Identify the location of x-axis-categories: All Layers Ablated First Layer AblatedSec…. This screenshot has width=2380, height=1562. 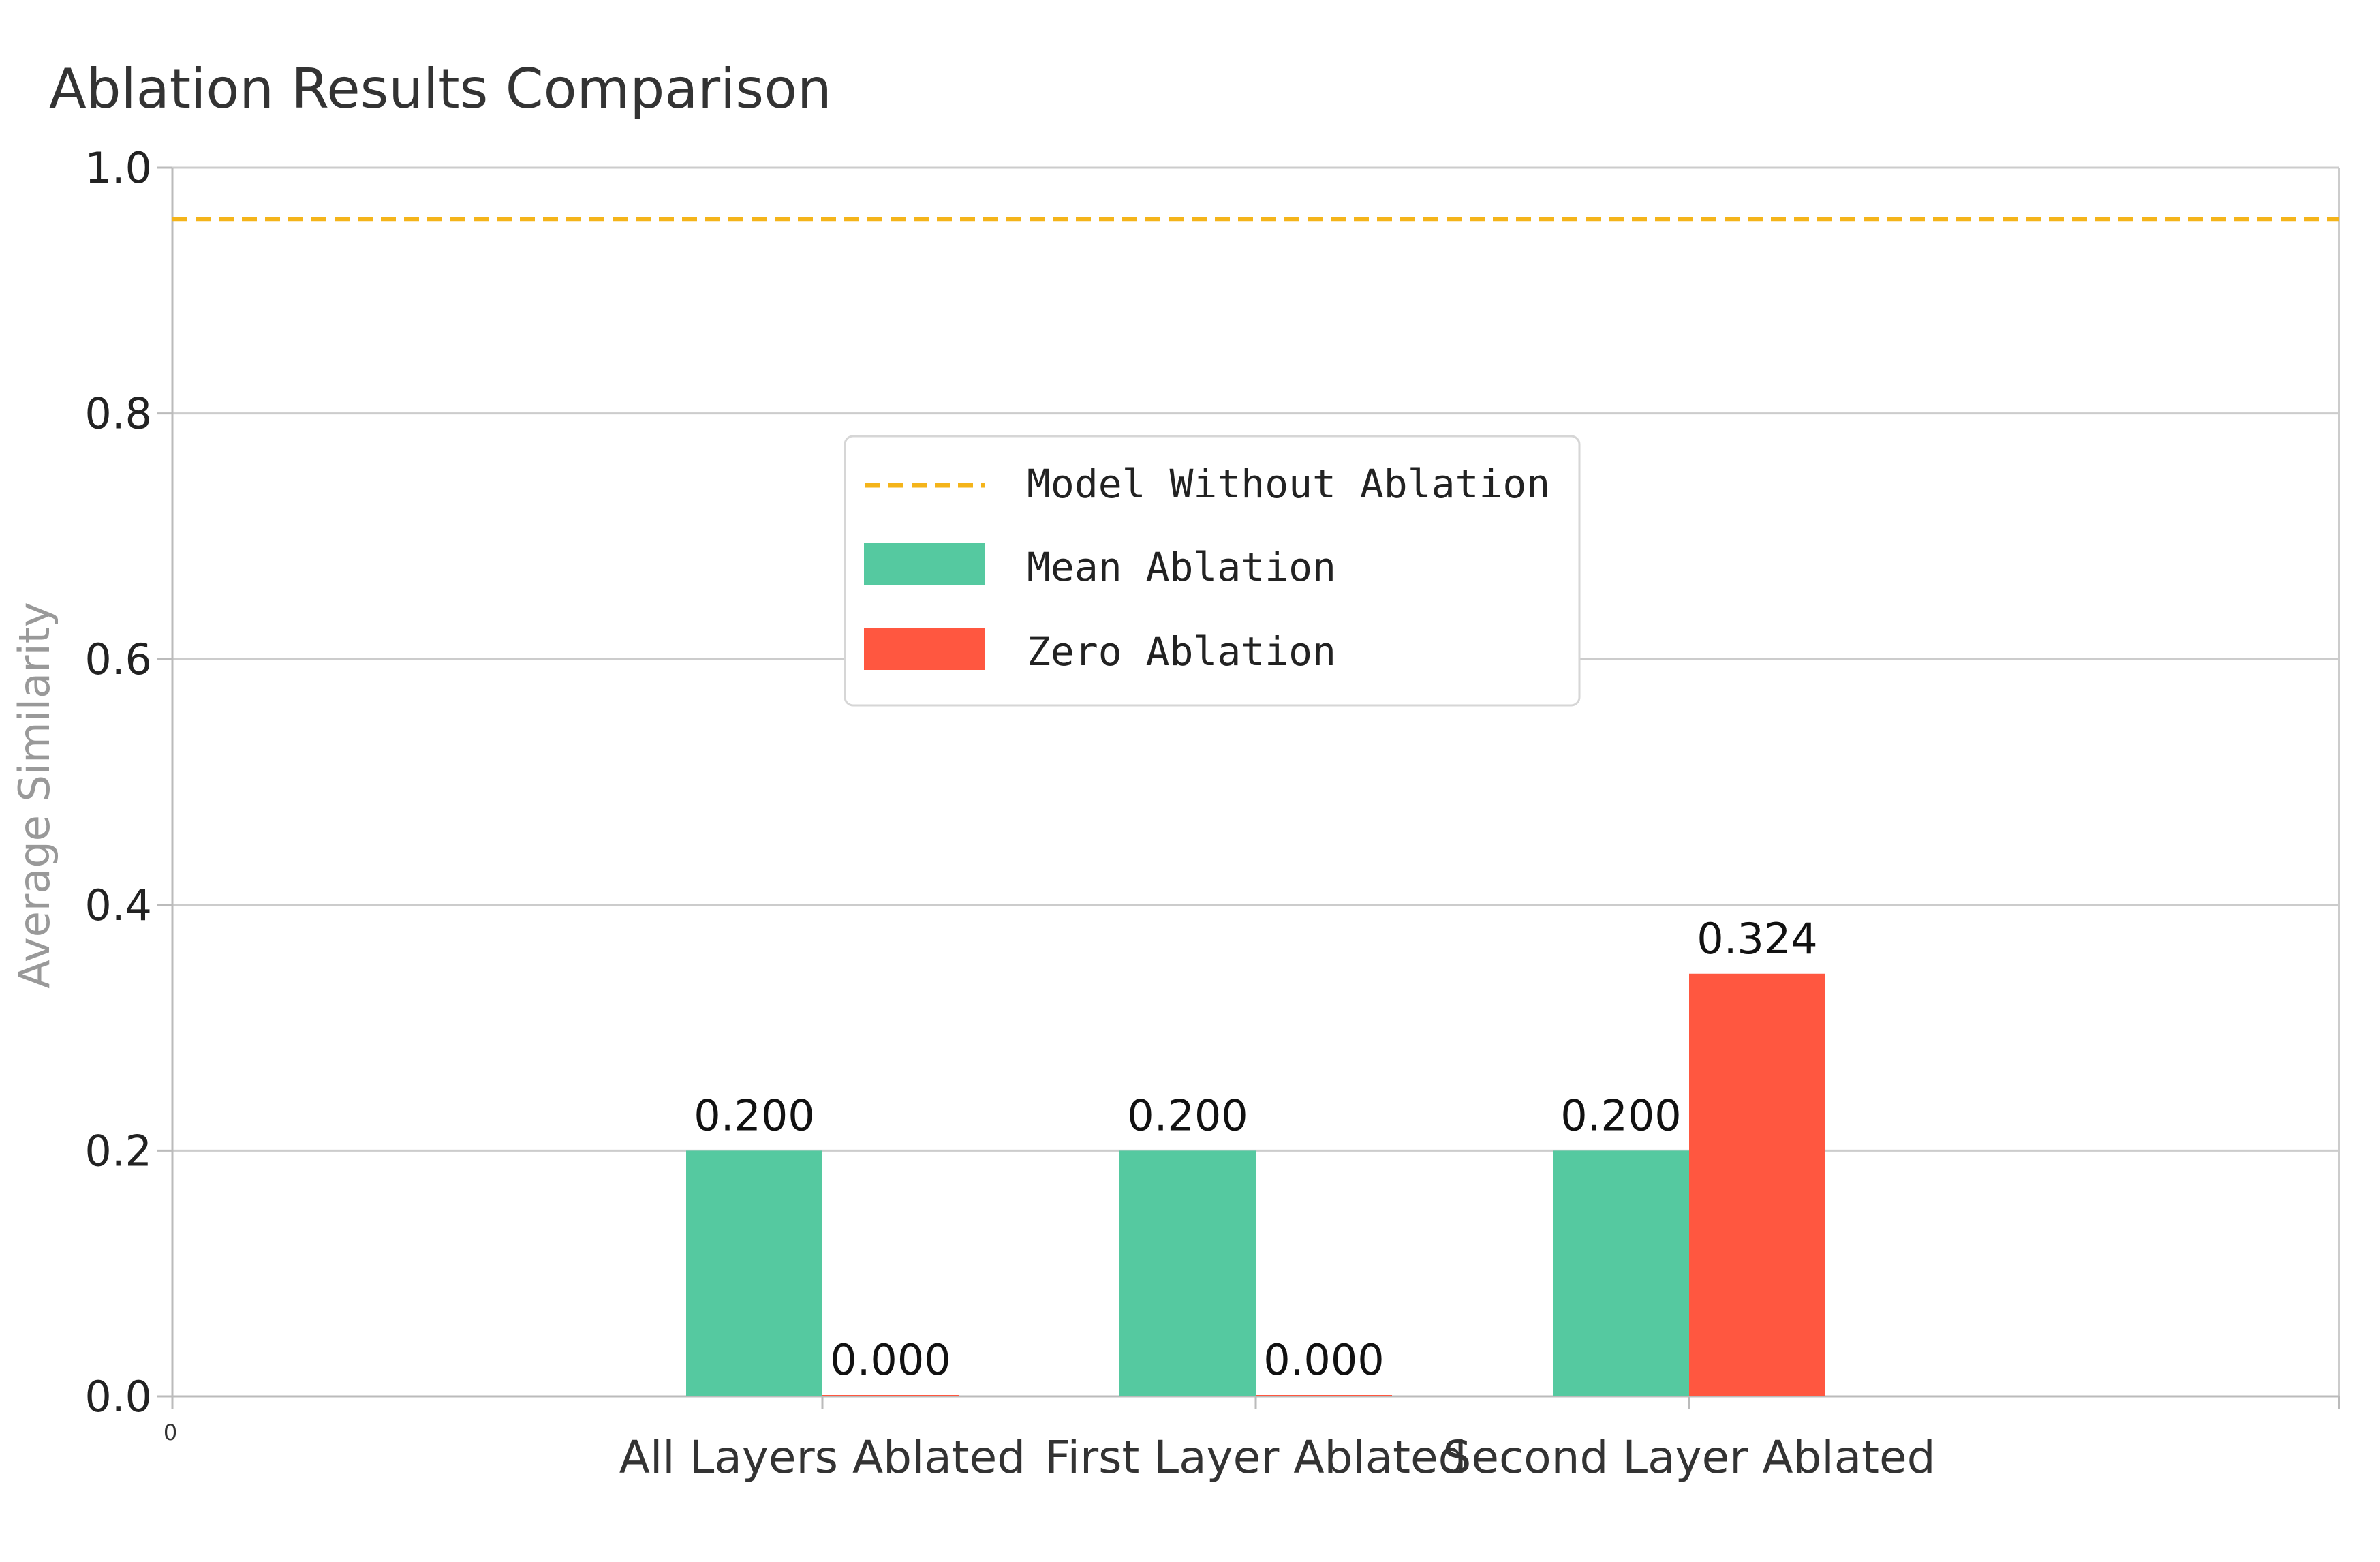
(1277, 1458).